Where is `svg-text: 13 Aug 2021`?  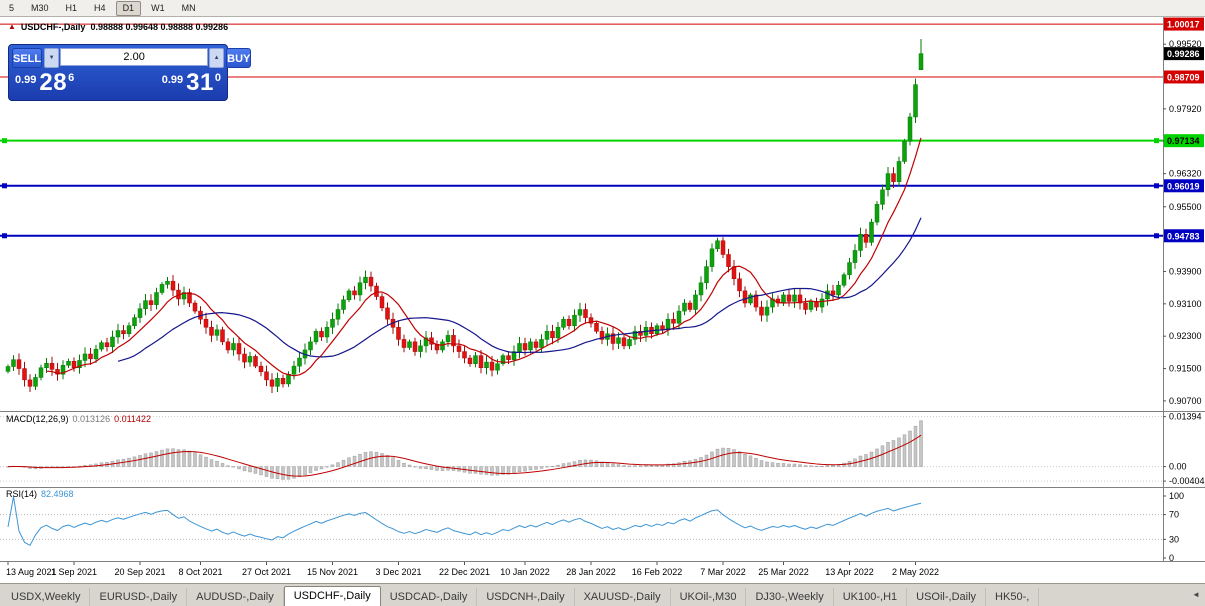
svg-text: 13 Aug 2021 is located at coordinates (31, 572).